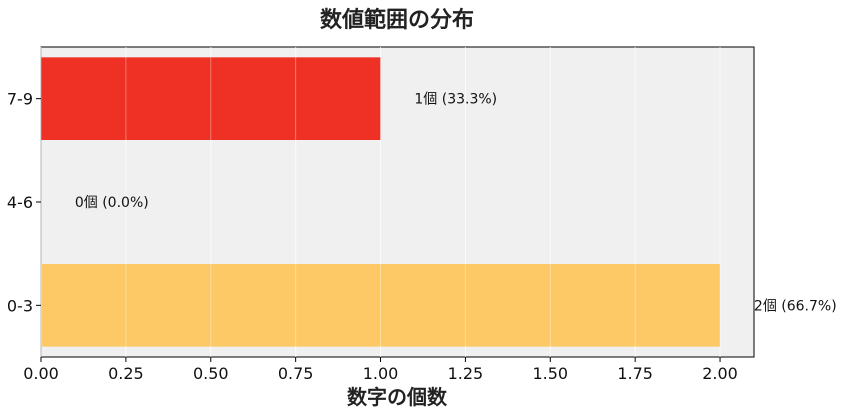 This screenshot has height=416, width=848. I want to click on y-axis-ticks: 0-3 4-6 7-9, so click(24, 202).